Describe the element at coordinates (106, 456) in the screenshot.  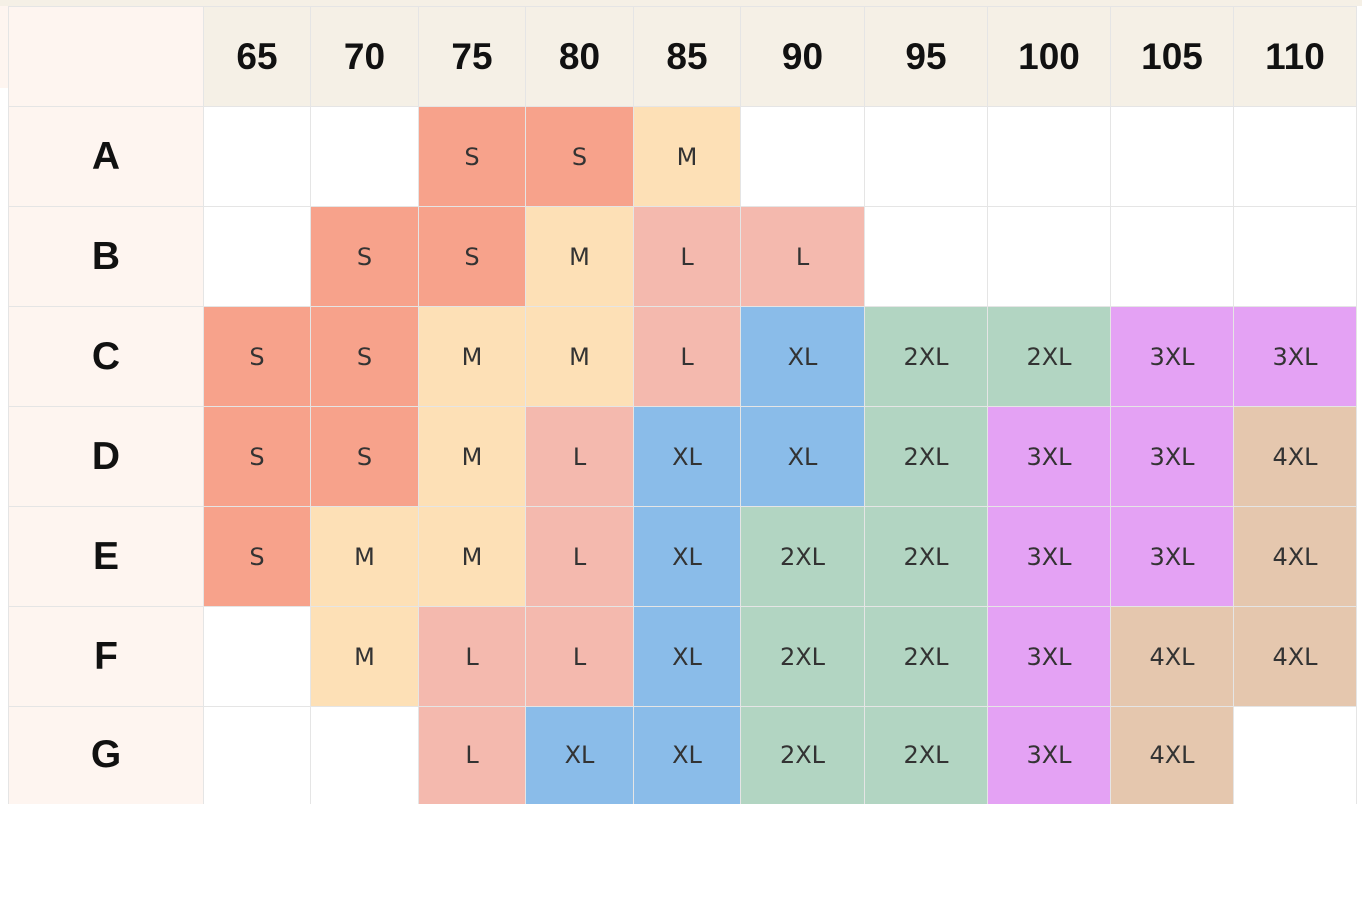
I see `row-header-d: D` at that location.